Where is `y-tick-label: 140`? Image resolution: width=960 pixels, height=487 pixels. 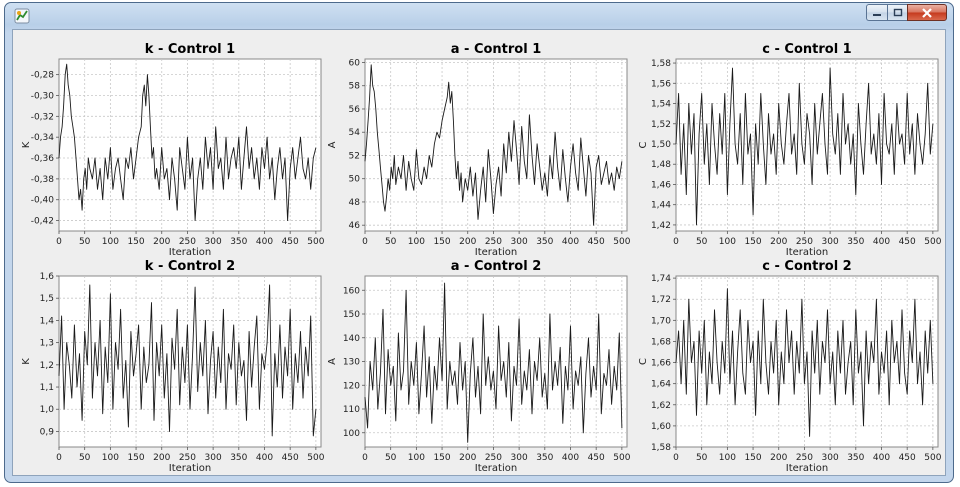 y-tick-label: 140 is located at coordinates (351, 339).